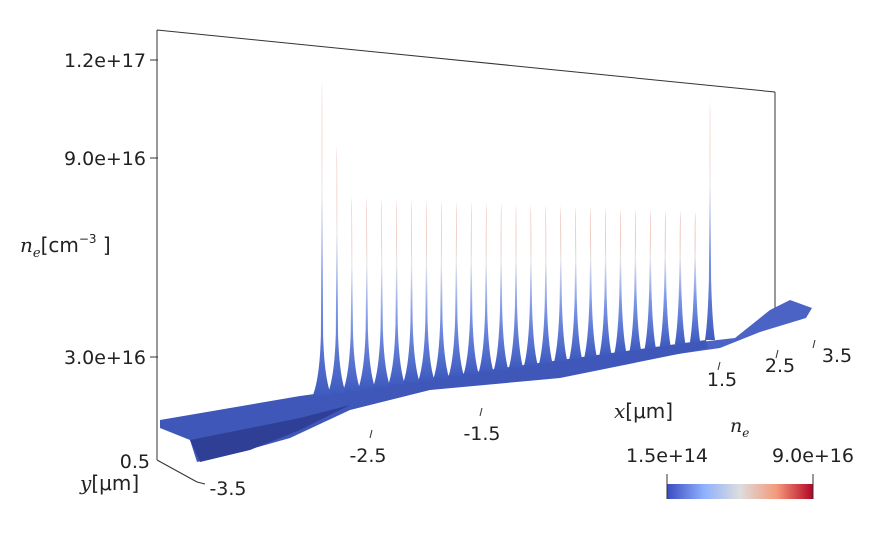 The image size is (878, 536). I want to click on colorbar-max-label: 9.0e+16, so click(813, 456).